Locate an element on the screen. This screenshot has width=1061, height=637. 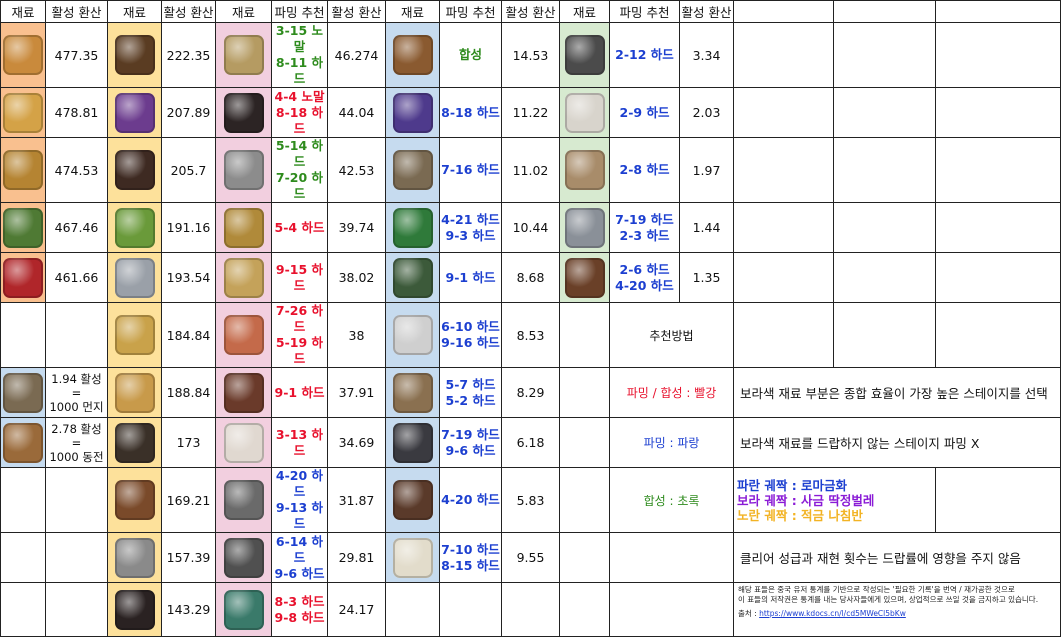
golden-serpent-ring-icon is located at coordinates (23, 170).